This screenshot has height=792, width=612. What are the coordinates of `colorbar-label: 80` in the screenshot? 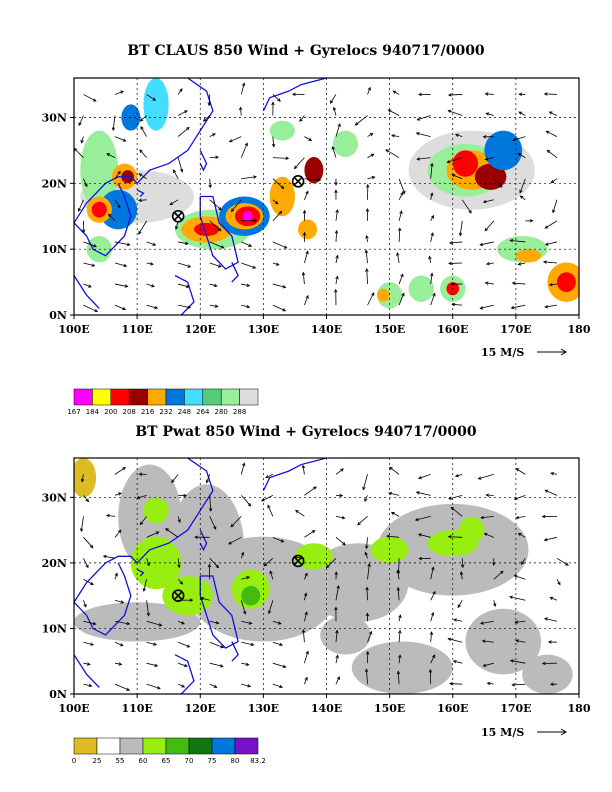 It's located at (235, 761).